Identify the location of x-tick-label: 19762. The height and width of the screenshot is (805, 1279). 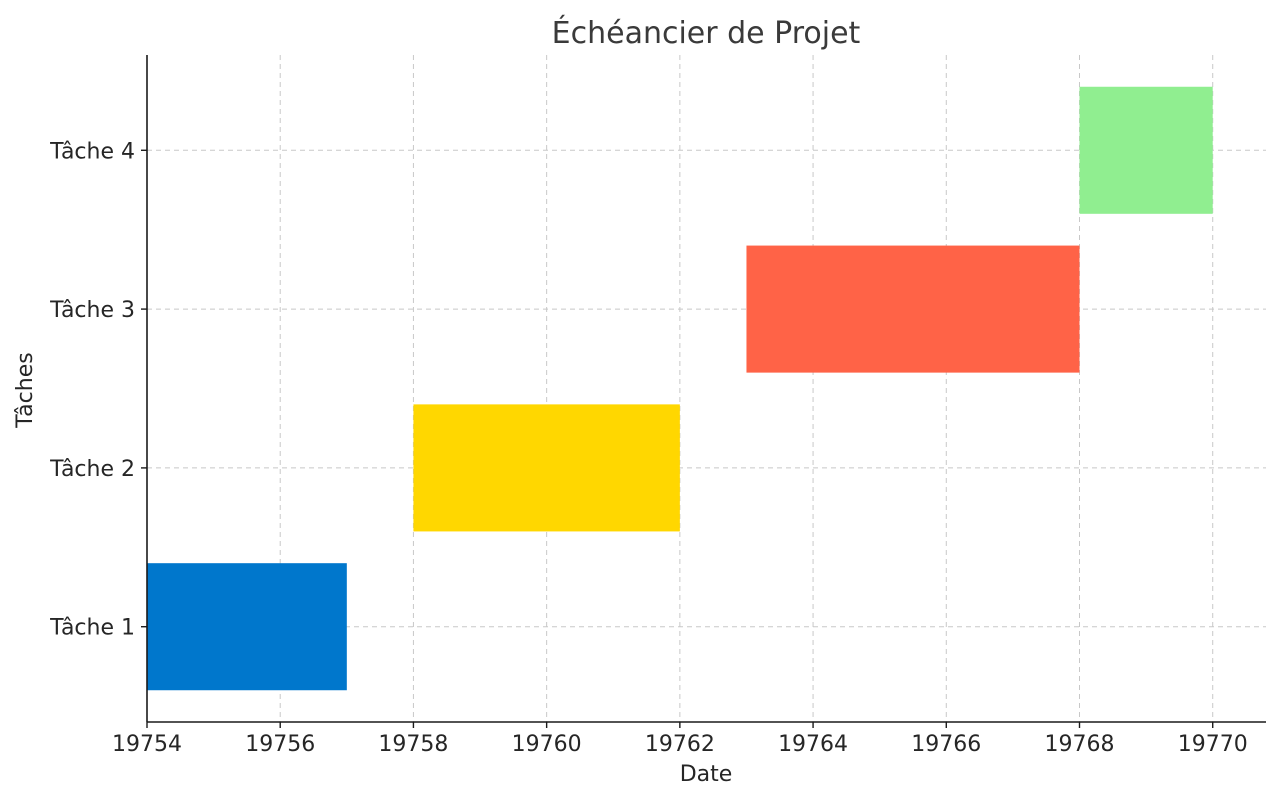
(680, 744).